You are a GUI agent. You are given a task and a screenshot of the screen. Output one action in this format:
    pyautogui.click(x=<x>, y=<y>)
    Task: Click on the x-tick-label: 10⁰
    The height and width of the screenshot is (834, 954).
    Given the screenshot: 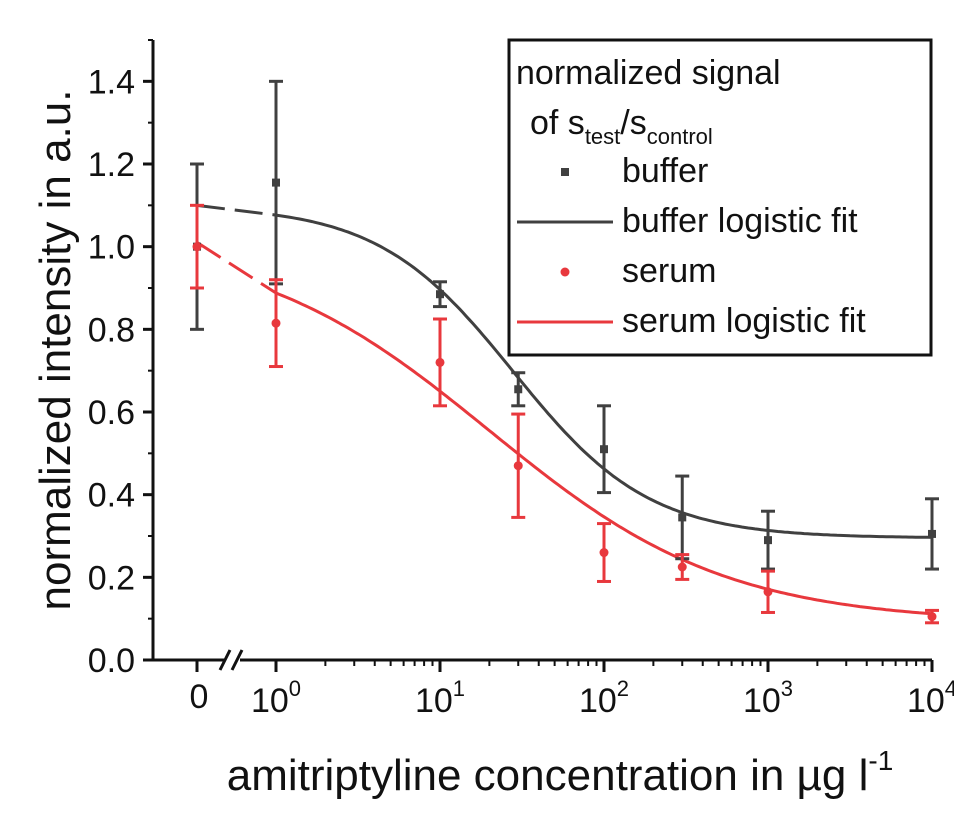 What is the action you would take?
    pyautogui.click(x=276, y=698)
    